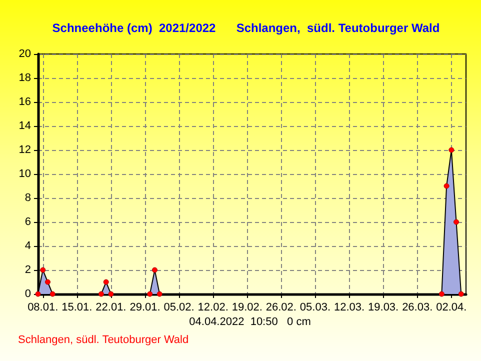 This screenshot has width=481, height=361. I want to click on chart-title: Schneehöhe (cm) 2021/2022, so click(134, 28).